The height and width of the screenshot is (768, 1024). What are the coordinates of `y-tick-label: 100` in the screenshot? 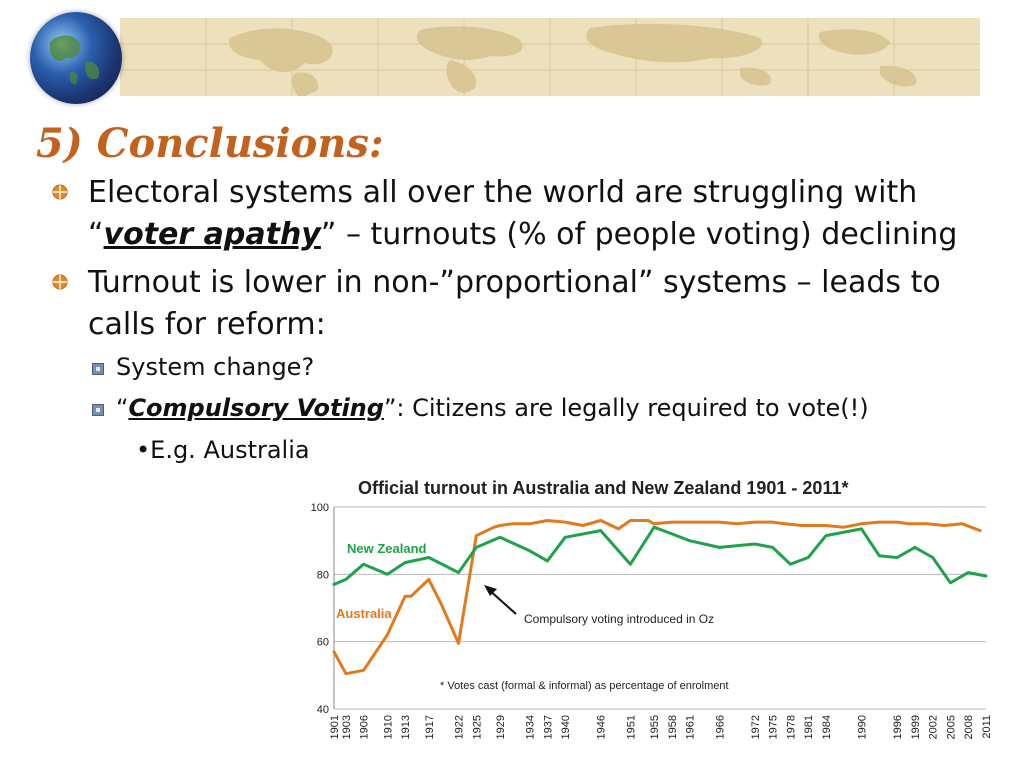 It's located at (320, 508).